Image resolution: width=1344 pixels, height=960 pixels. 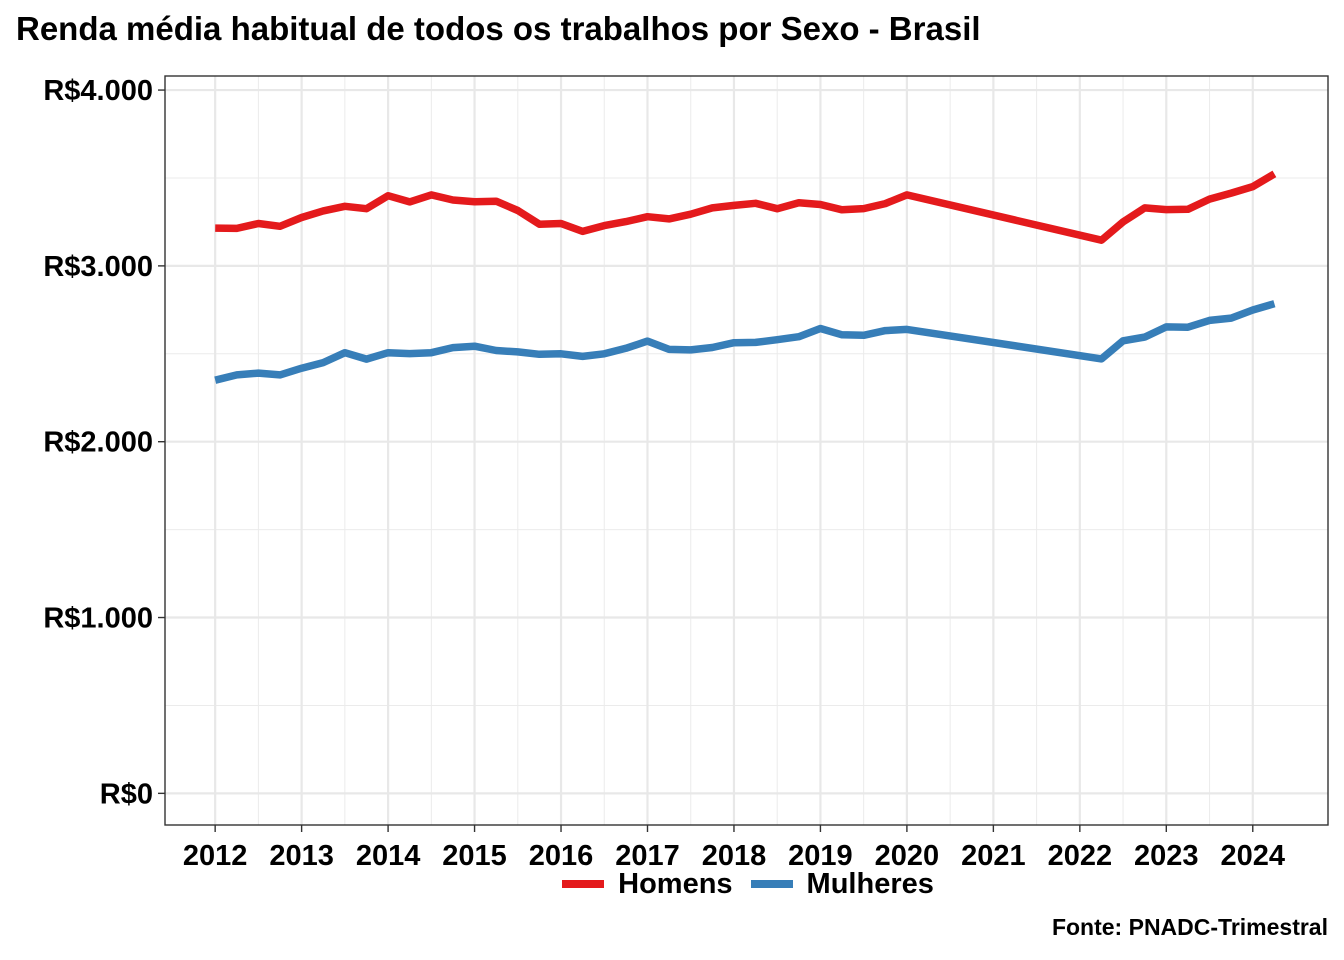 What do you see at coordinates (1080, 856) in the screenshot?
I see `x-tick-label: 2022` at bounding box center [1080, 856].